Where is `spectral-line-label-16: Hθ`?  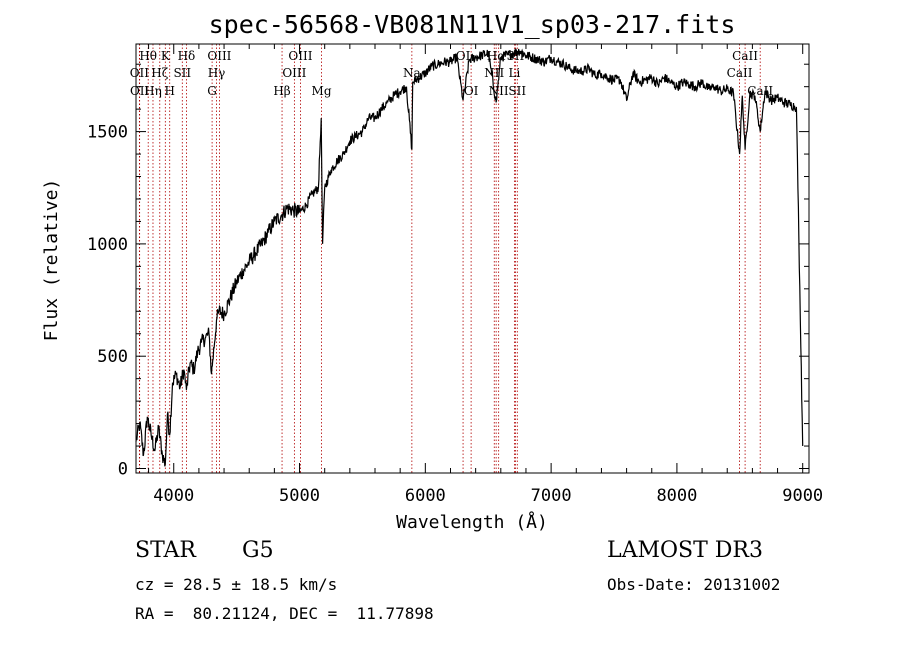 spectral-line-label-16: Hθ is located at coordinates (148, 56).